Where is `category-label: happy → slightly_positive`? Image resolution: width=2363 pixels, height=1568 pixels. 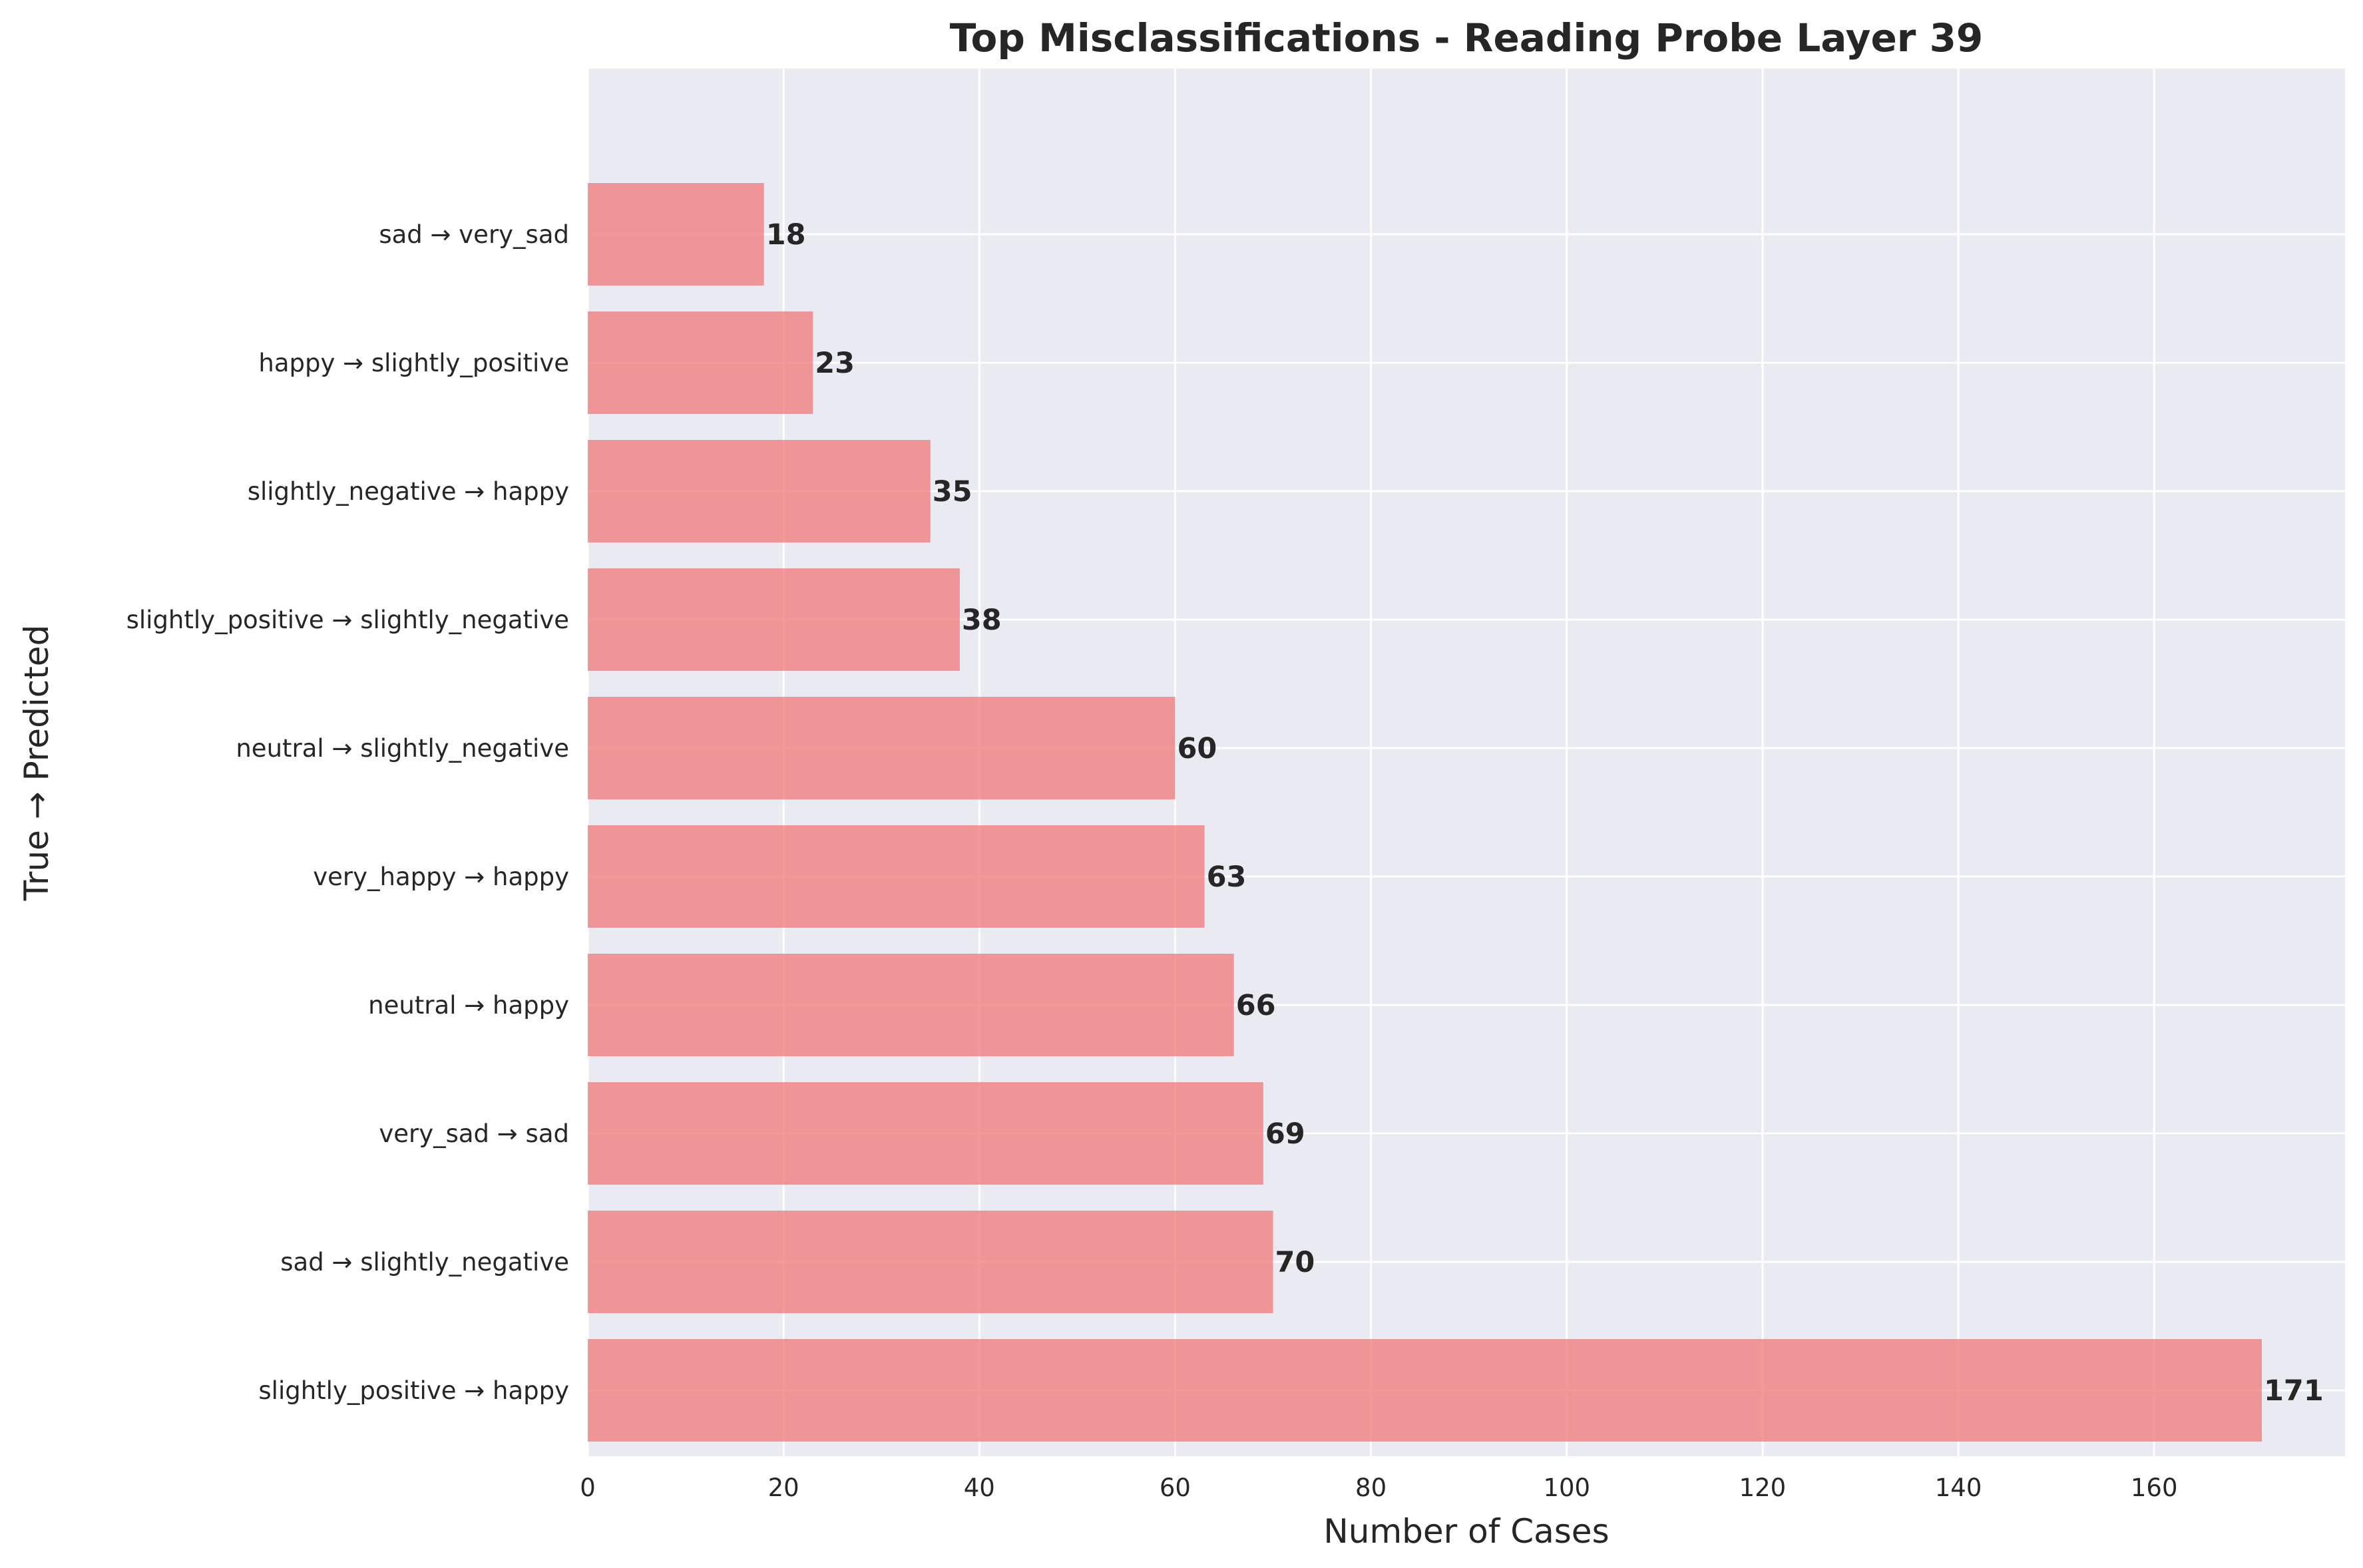 category-label: happy → slightly_positive is located at coordinates (413, 363).